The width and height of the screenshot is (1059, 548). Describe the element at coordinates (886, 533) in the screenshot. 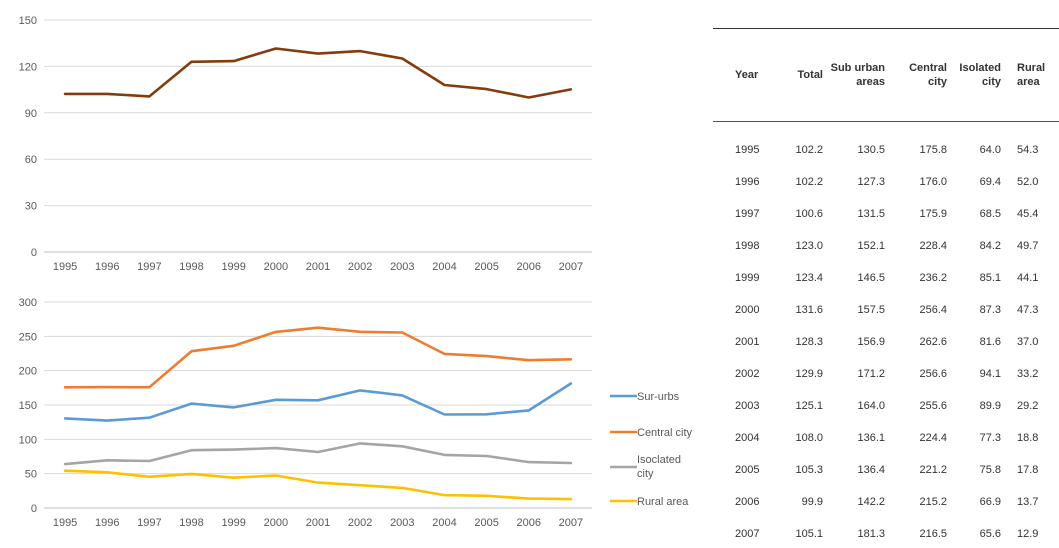

I see `table-row: 2007 105.1 181.3 216.5 65.6 12.9` at that location.